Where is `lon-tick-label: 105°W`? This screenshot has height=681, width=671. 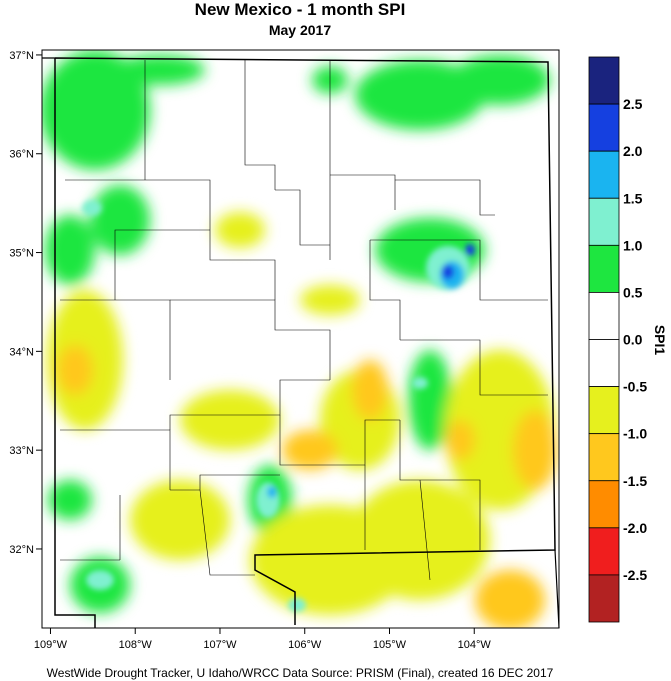
lon-tick-label: 105°W is located at coordinates (390, 645).